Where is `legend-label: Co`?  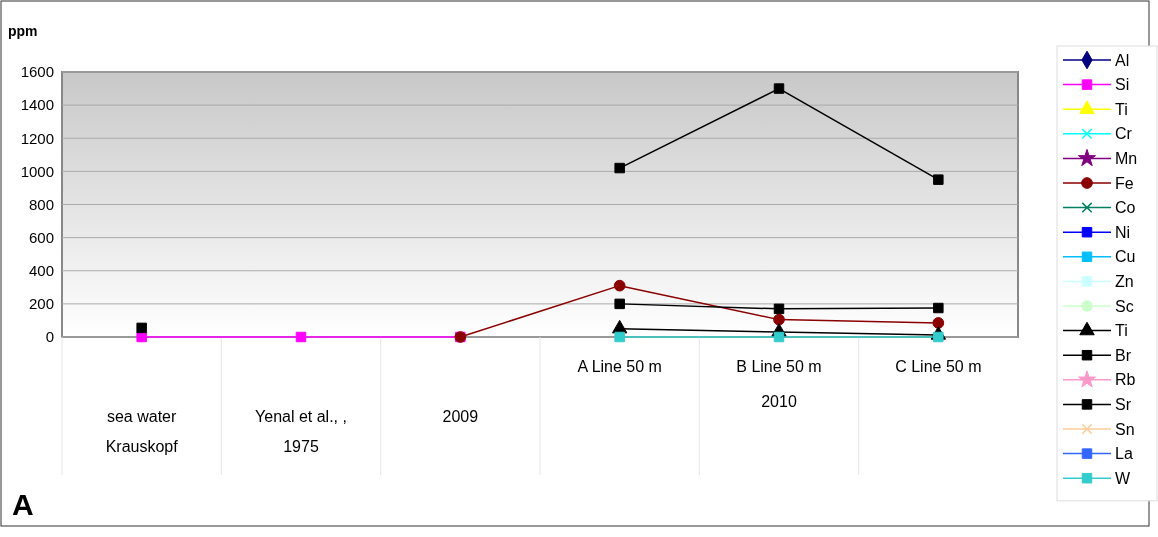
legend-label: Co is located at coordinates (1125, 208).